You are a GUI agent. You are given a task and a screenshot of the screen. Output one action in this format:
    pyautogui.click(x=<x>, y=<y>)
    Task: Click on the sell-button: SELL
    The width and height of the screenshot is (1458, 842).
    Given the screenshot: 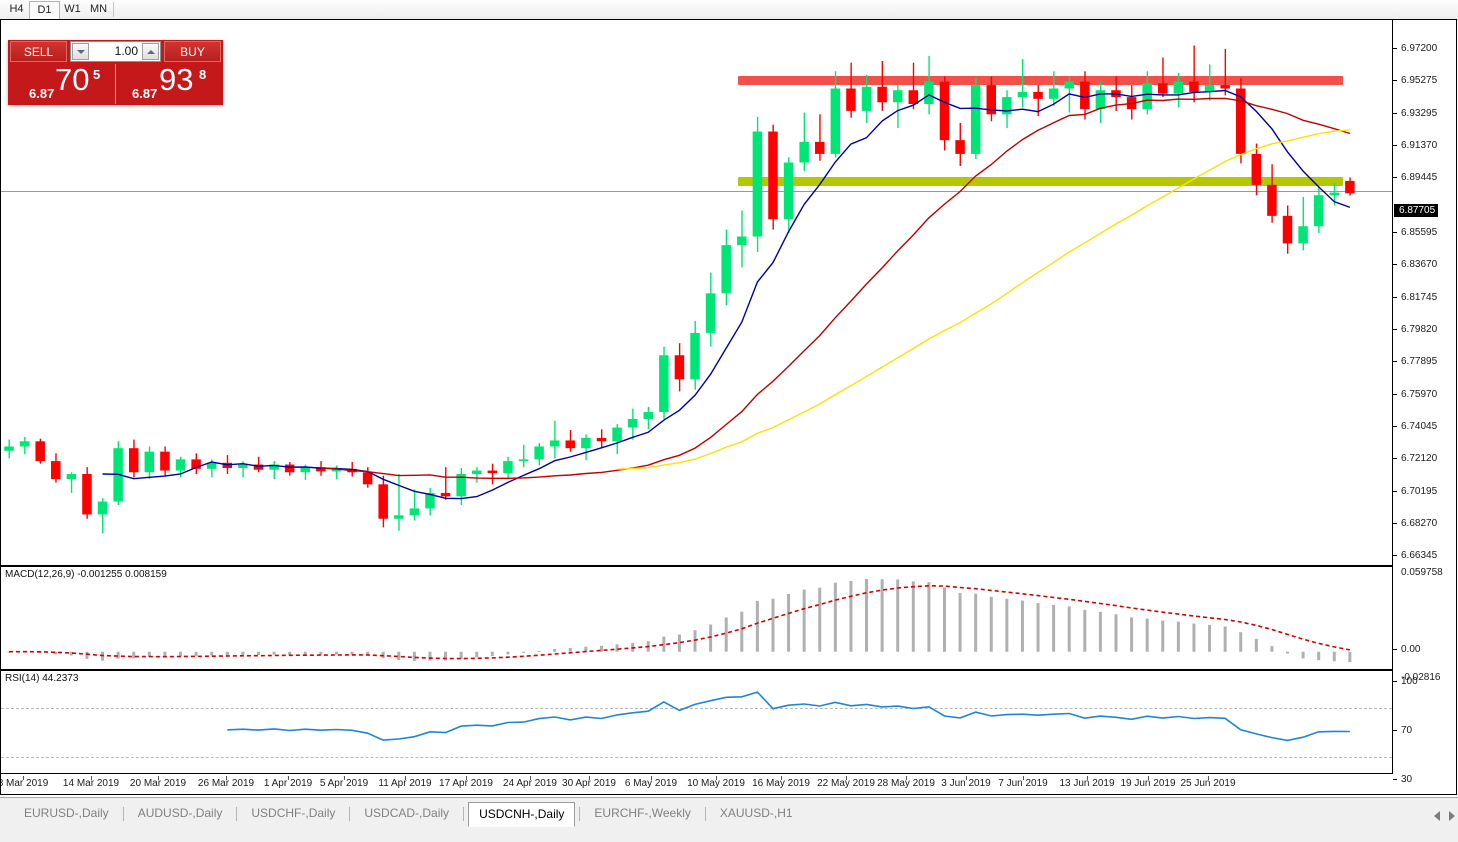 What is the action you would take?
    pyautogui.click(x=38, y=51)
    